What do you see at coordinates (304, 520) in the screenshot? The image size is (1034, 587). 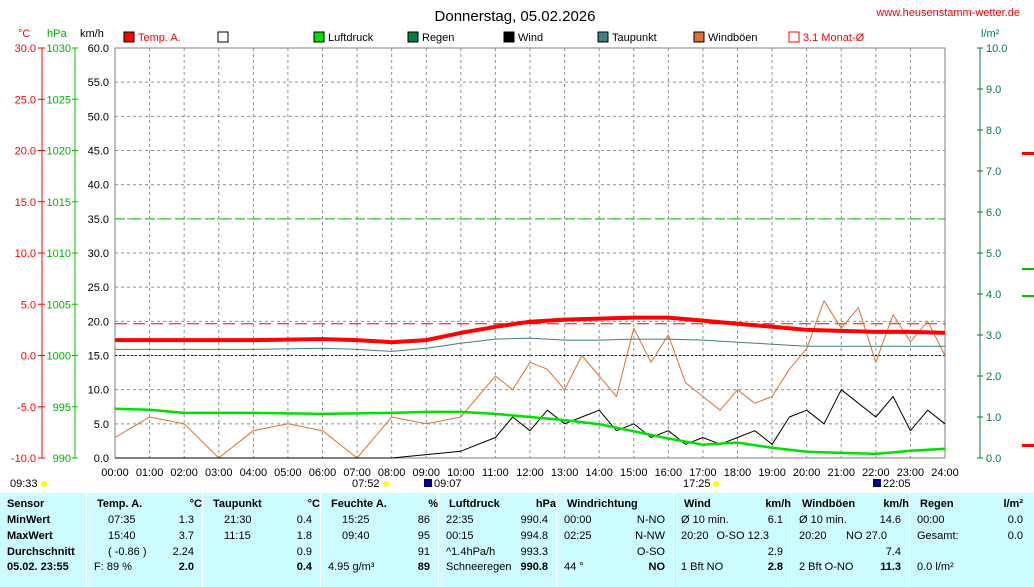 I see `stats-value: 0.4` at bounding box center [304, 520].